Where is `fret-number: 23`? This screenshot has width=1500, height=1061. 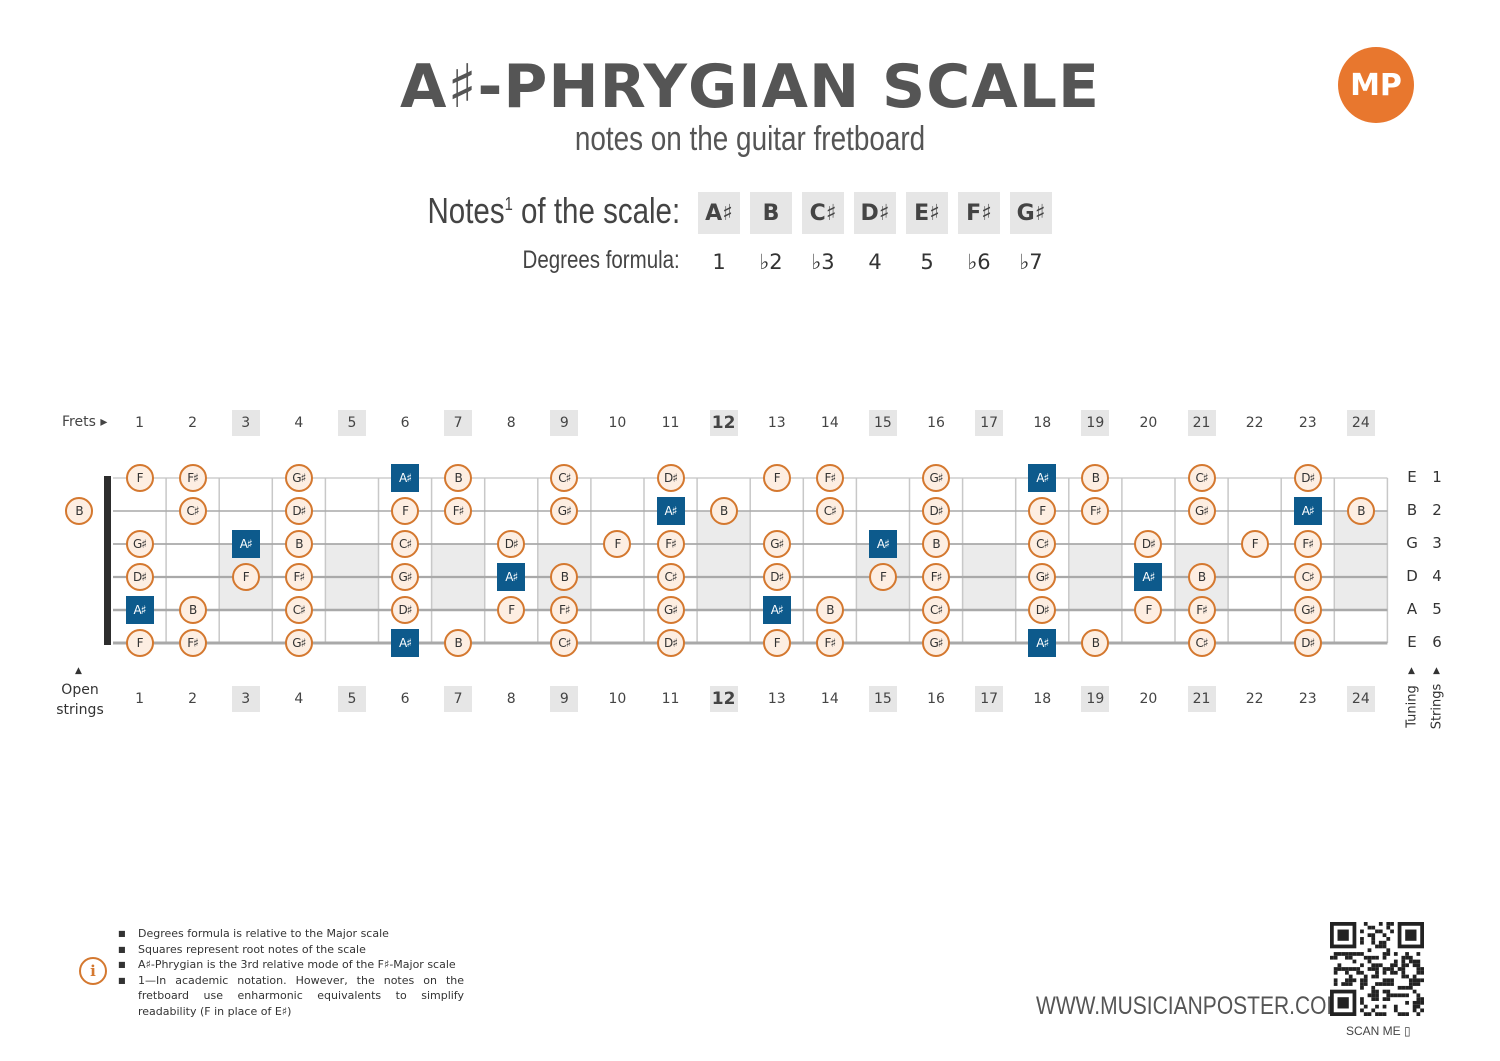
fret-number: 23 is located at coordinates (1307, 699).